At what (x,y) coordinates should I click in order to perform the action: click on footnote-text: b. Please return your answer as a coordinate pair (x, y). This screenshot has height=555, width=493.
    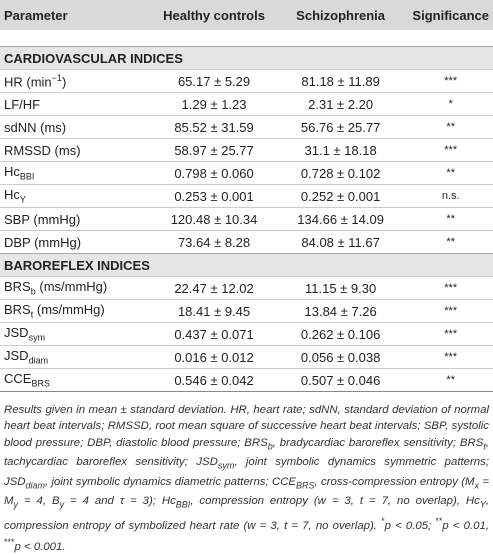
    Looking at the image, I should click on (270, 445).